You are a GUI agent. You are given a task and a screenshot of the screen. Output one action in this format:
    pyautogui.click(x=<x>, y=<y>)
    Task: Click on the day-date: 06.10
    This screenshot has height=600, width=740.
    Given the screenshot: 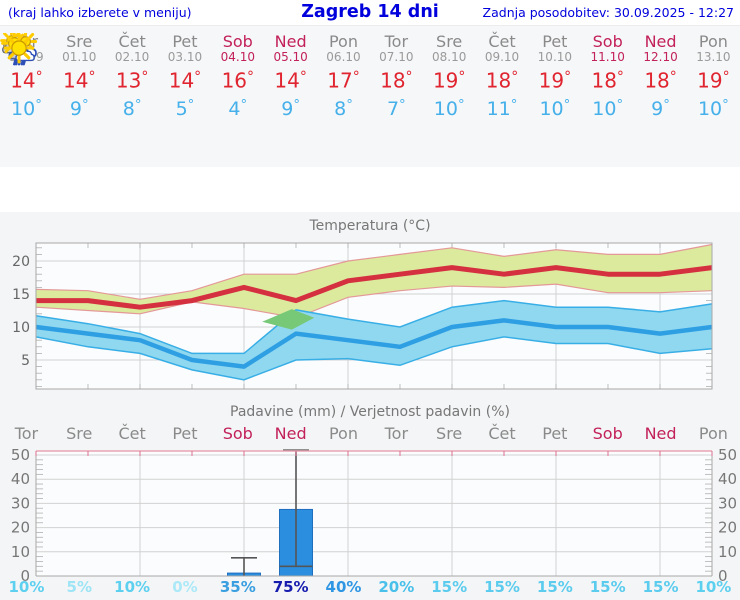 What is the action you would take?
    pyautogui.click(x=343, y=57)
    